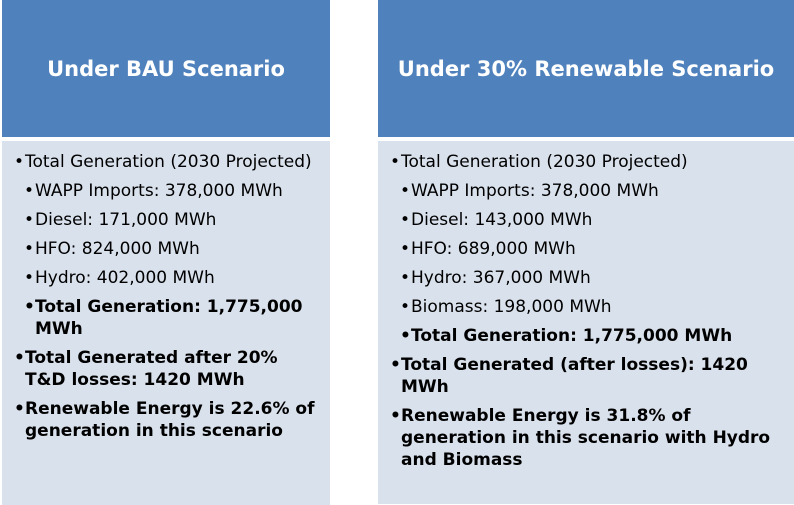 Image resolution: width=794 pixels, height=505 pixels. What do you see at coordinates (529, 191) in the screenshot?
I see `renewable-item-wapp-imports: • WAPP Imports: 378,000 MWh` at bounding box center [529, 191].